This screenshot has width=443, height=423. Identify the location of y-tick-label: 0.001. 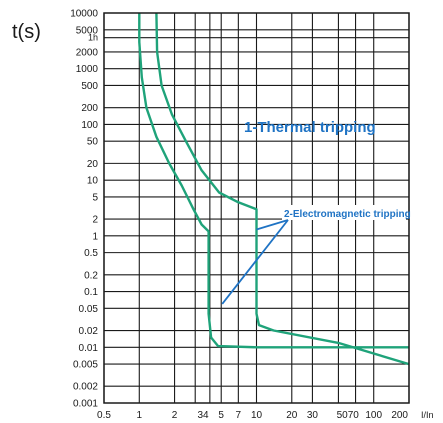
(85, 404).